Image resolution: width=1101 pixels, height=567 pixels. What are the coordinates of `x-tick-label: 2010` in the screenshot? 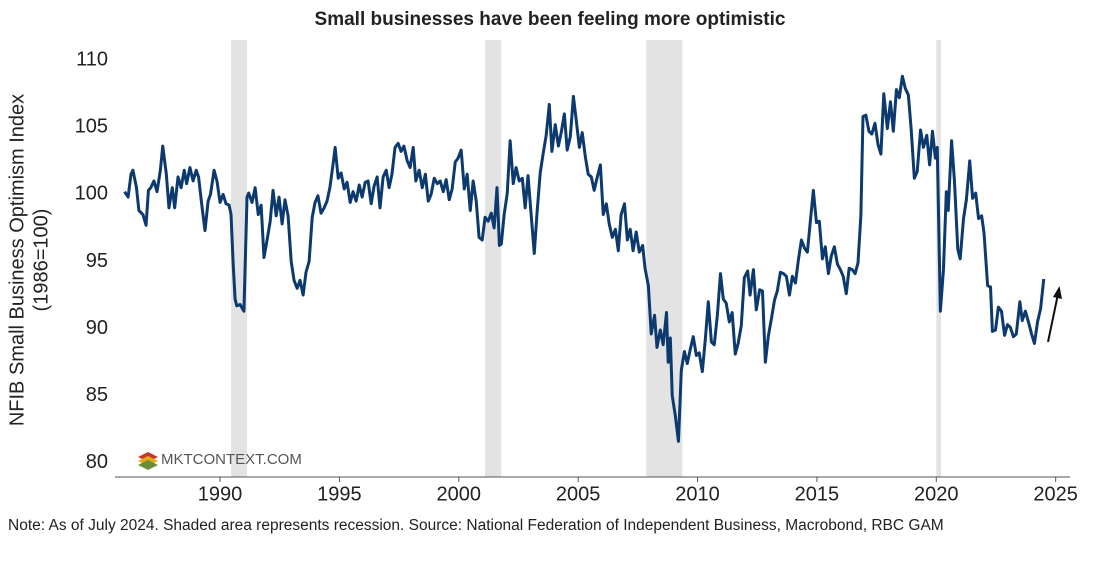 It's located at (697, 494).